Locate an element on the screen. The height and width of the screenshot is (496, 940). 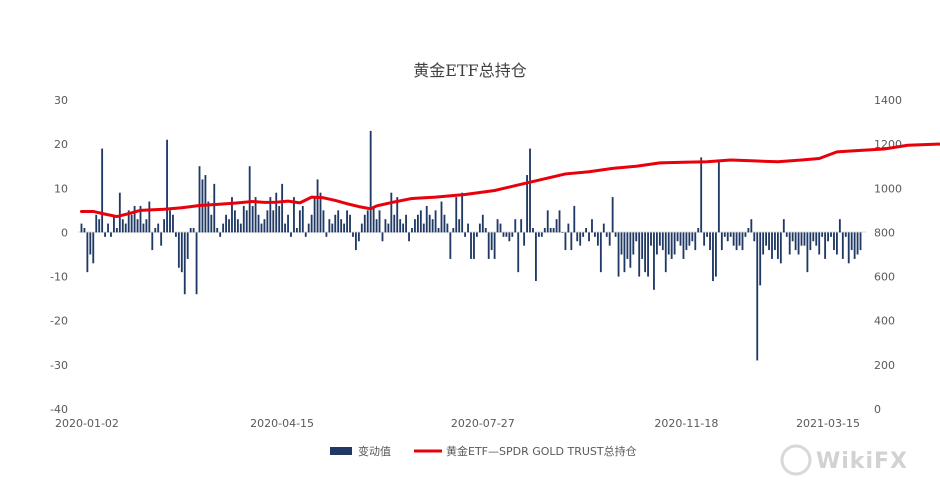
x-tick-label: 2020-01-02 is located at coordinates (87, 423).